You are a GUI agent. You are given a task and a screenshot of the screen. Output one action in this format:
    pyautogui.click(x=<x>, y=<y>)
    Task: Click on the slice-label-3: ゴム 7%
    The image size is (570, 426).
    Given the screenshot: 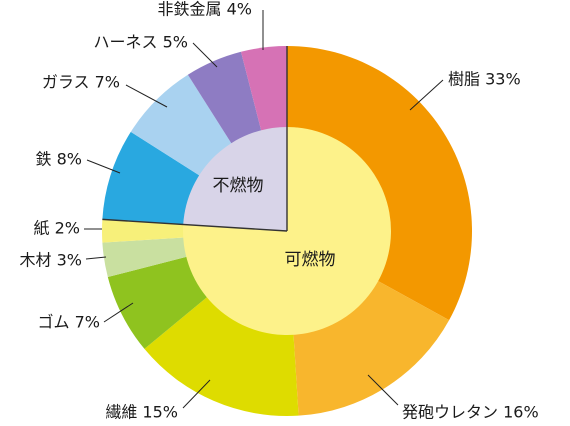 What is the action you would take?
    pyautogui.click(x=69, y=322)
    